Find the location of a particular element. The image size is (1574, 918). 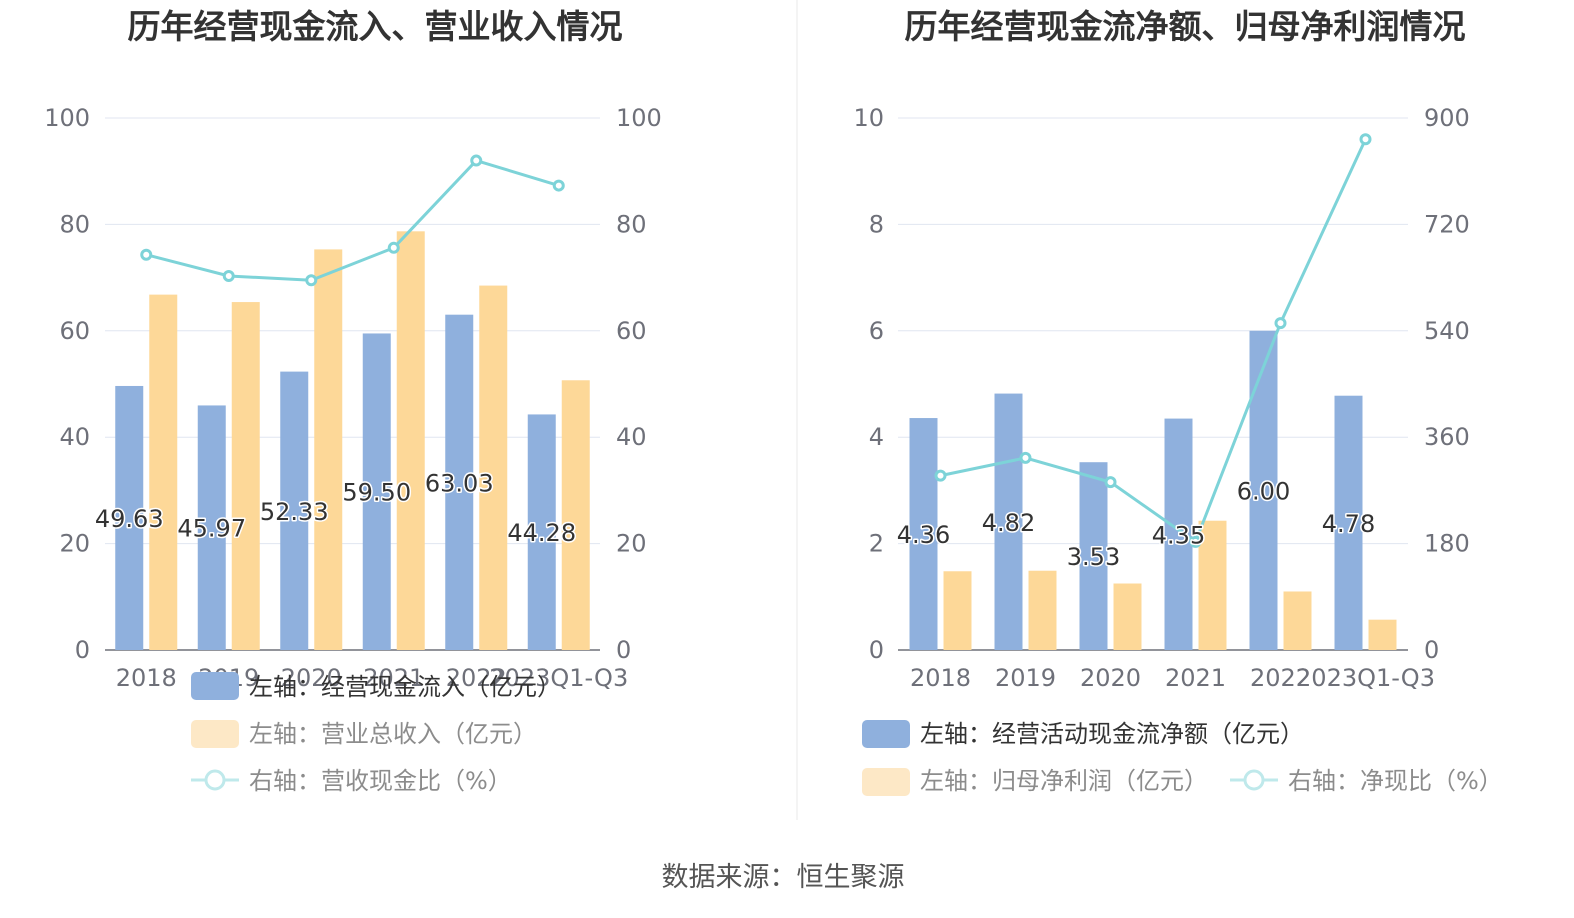

bar-data-label: 6.00 is located at coordinates (1263, 491).